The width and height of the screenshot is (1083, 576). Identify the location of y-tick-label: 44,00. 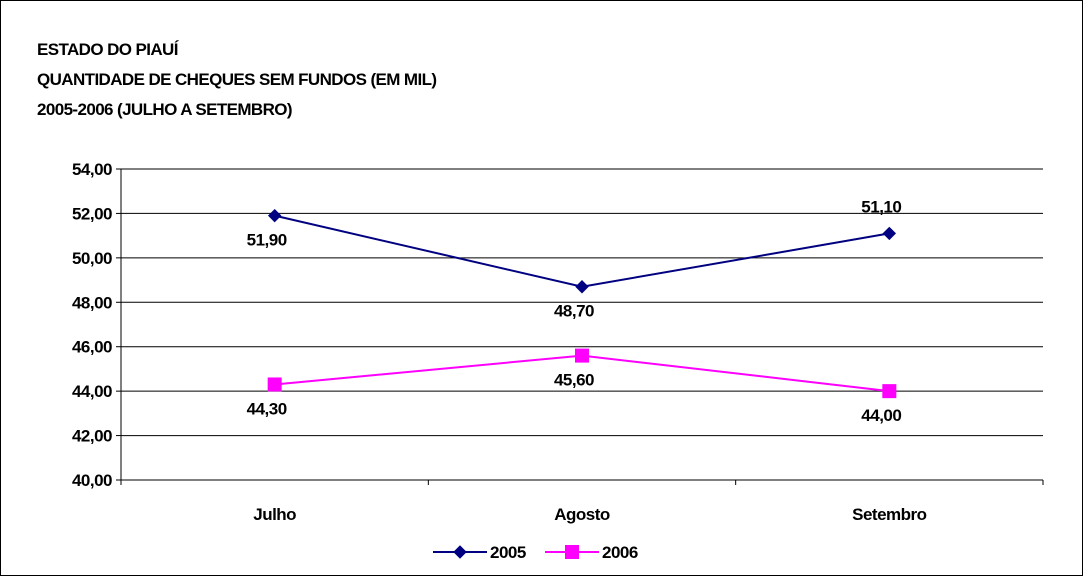
(92, 391).